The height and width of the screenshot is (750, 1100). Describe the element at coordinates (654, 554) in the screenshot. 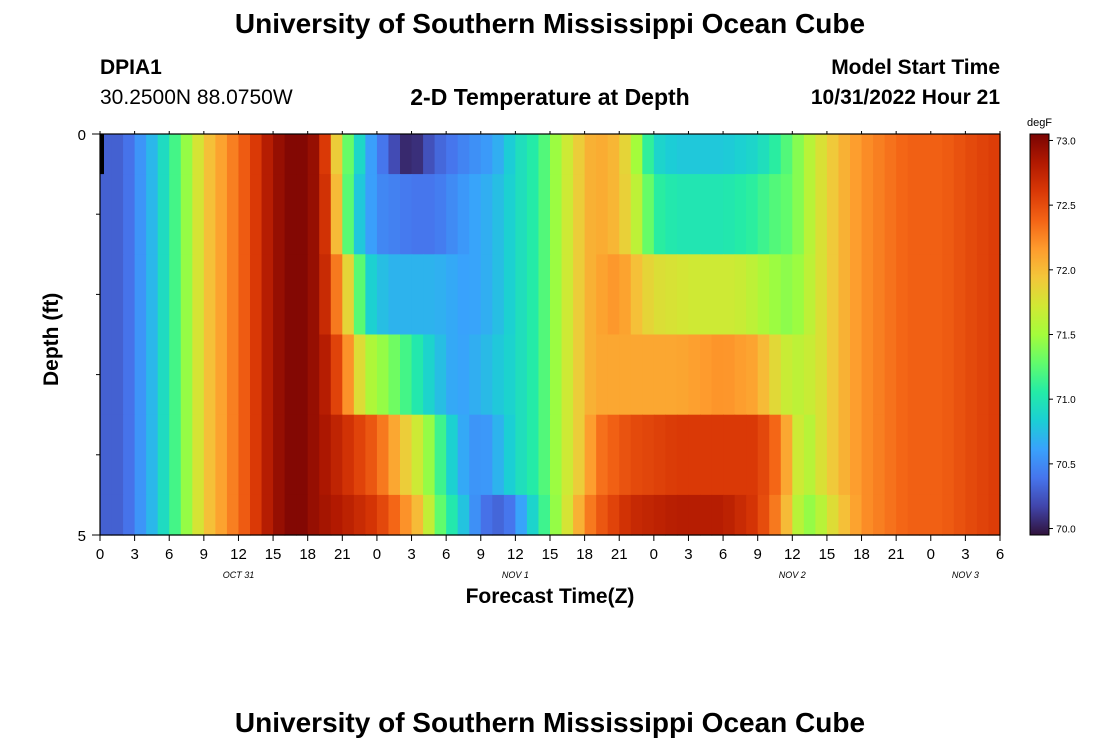

I see `x-tick-label: 0` at that location.